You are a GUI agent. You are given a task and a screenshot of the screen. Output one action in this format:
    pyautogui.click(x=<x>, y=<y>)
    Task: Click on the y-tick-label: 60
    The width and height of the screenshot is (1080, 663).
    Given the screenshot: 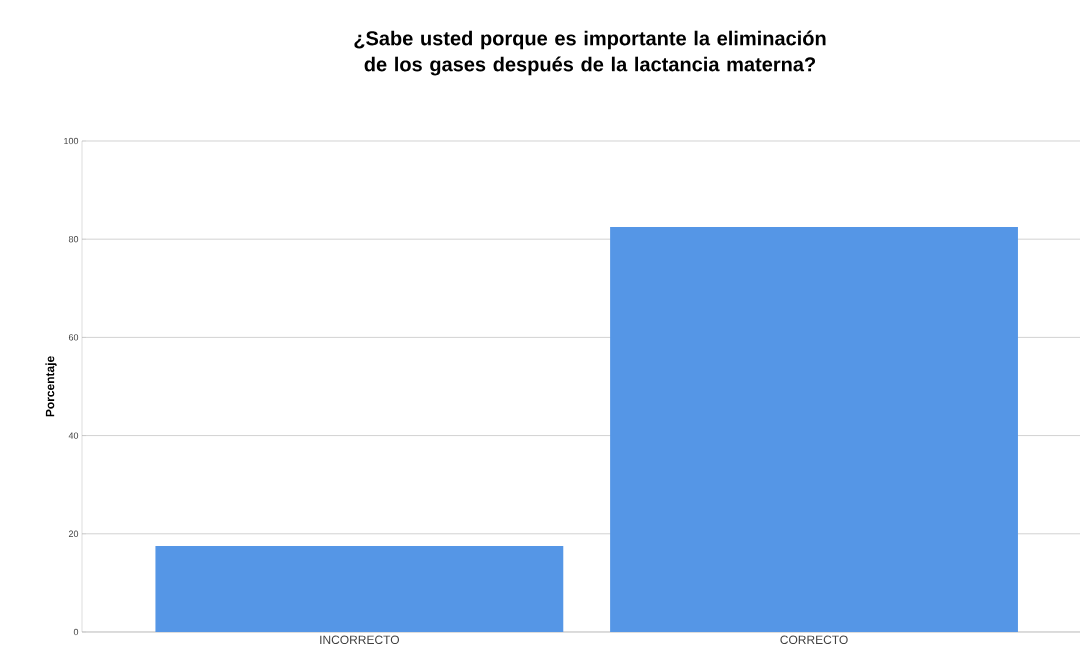 What is the action you would take?
    pyautogui.click(x=73, y=337)
    